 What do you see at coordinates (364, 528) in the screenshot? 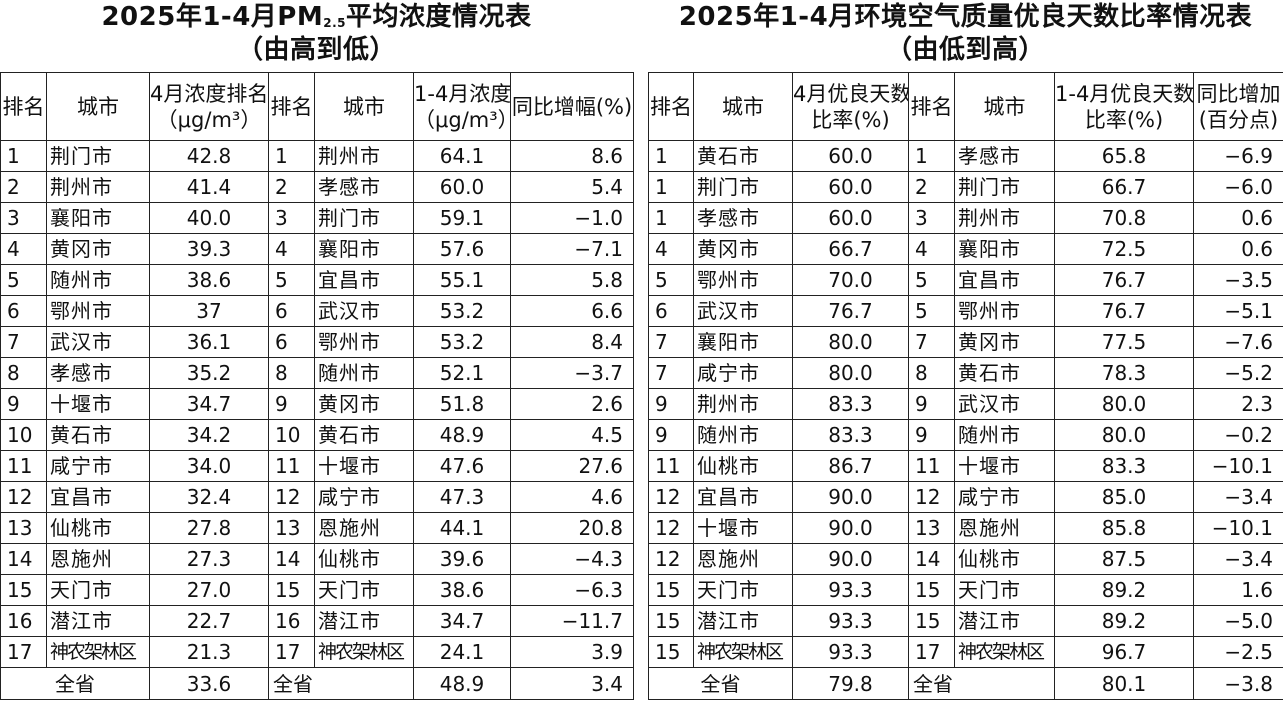
I see `pm25-cell-city-ytd: 恩施州` at bounding box center [364, 528].